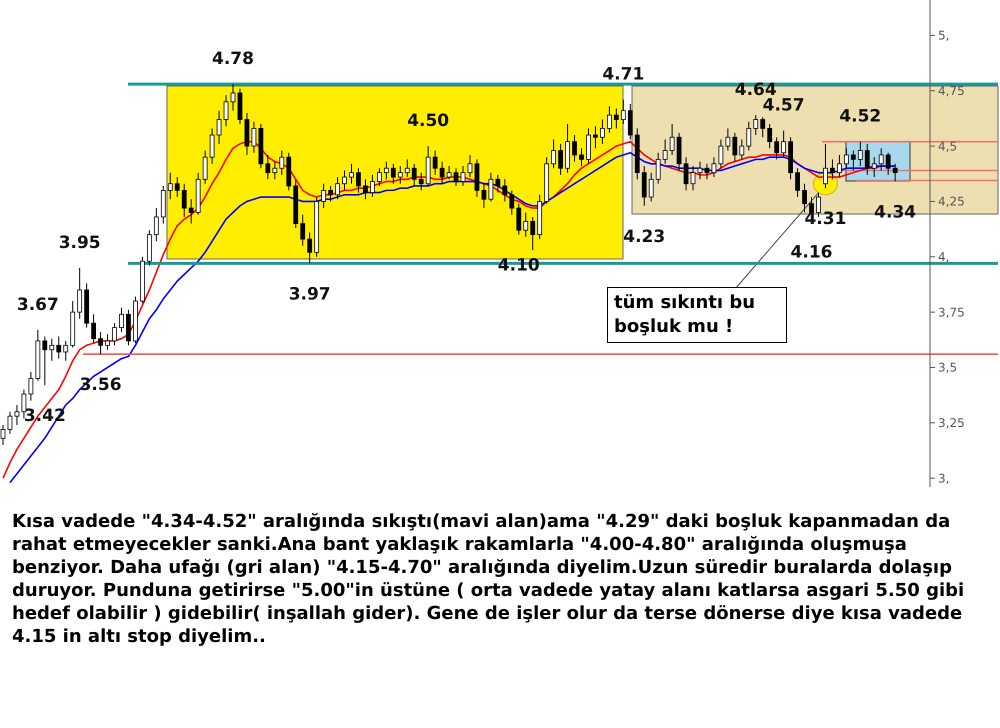  I want to click on annotation: 3.67, so click(37, 304).